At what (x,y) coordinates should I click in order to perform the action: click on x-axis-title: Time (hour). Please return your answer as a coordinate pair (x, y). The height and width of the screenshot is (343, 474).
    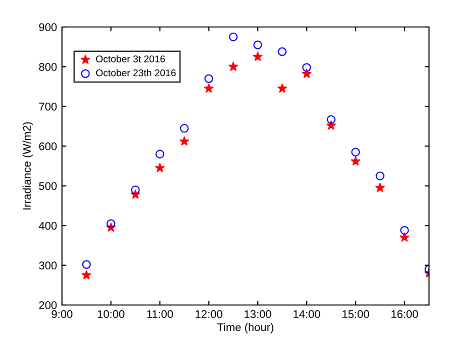
    Looking at the image, I should click on (245, 328).